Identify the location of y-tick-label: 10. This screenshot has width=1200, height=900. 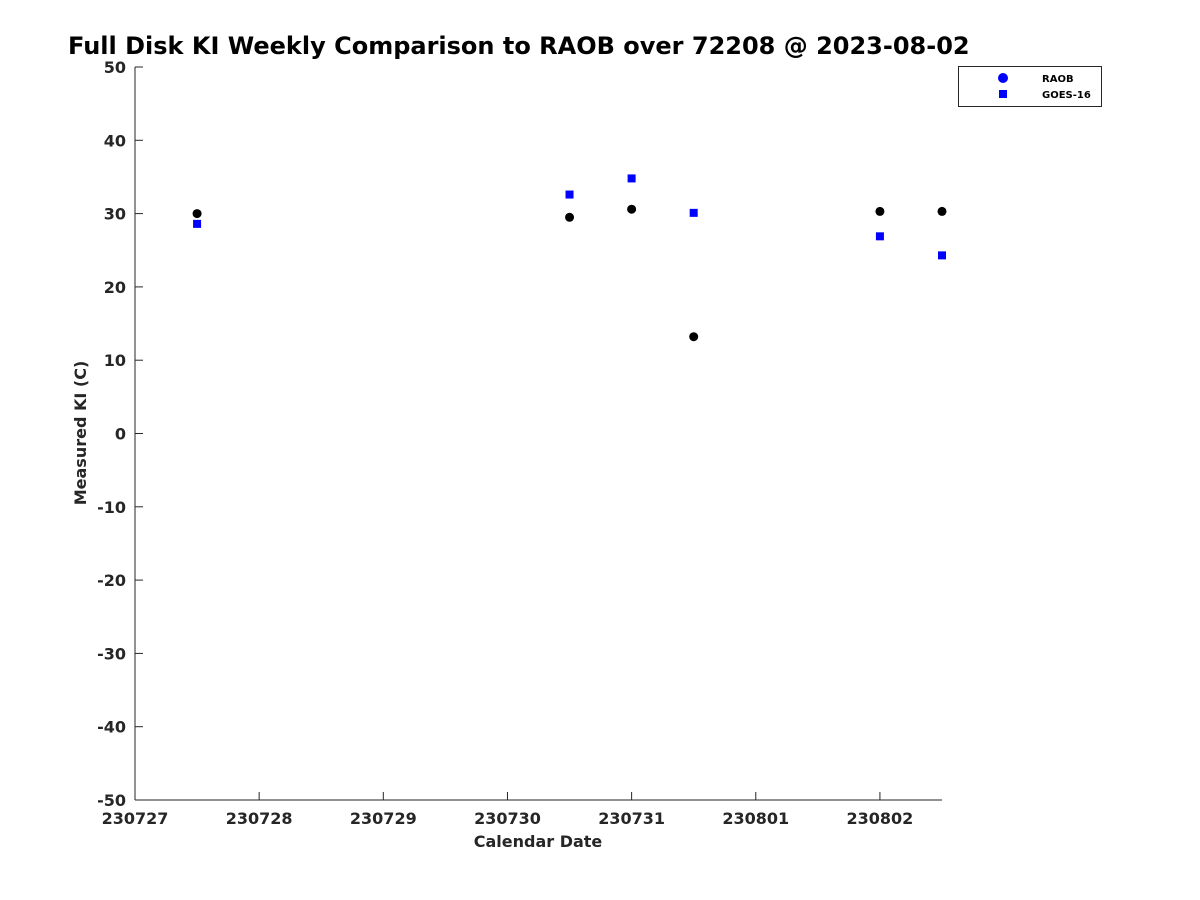
(115, 360).